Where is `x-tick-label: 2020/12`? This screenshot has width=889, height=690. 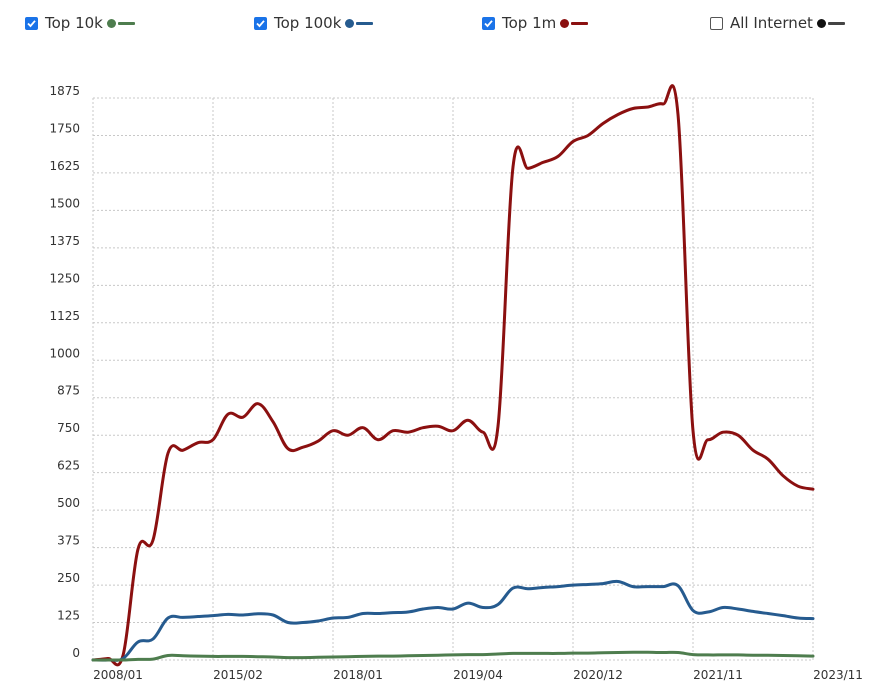
x-tick-label: 2020/12 is located at coordinates (598, 675).